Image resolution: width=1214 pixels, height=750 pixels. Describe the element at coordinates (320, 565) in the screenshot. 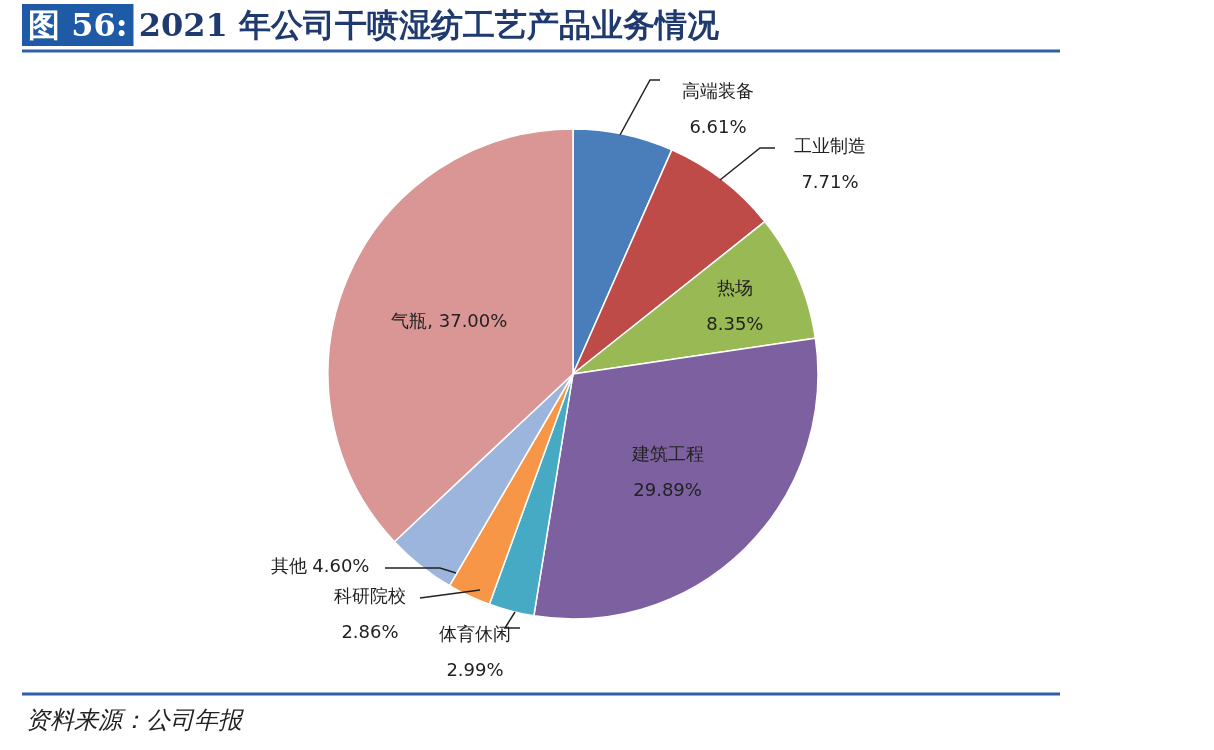

I see `slice-label: 其他 4.60%` at that location.